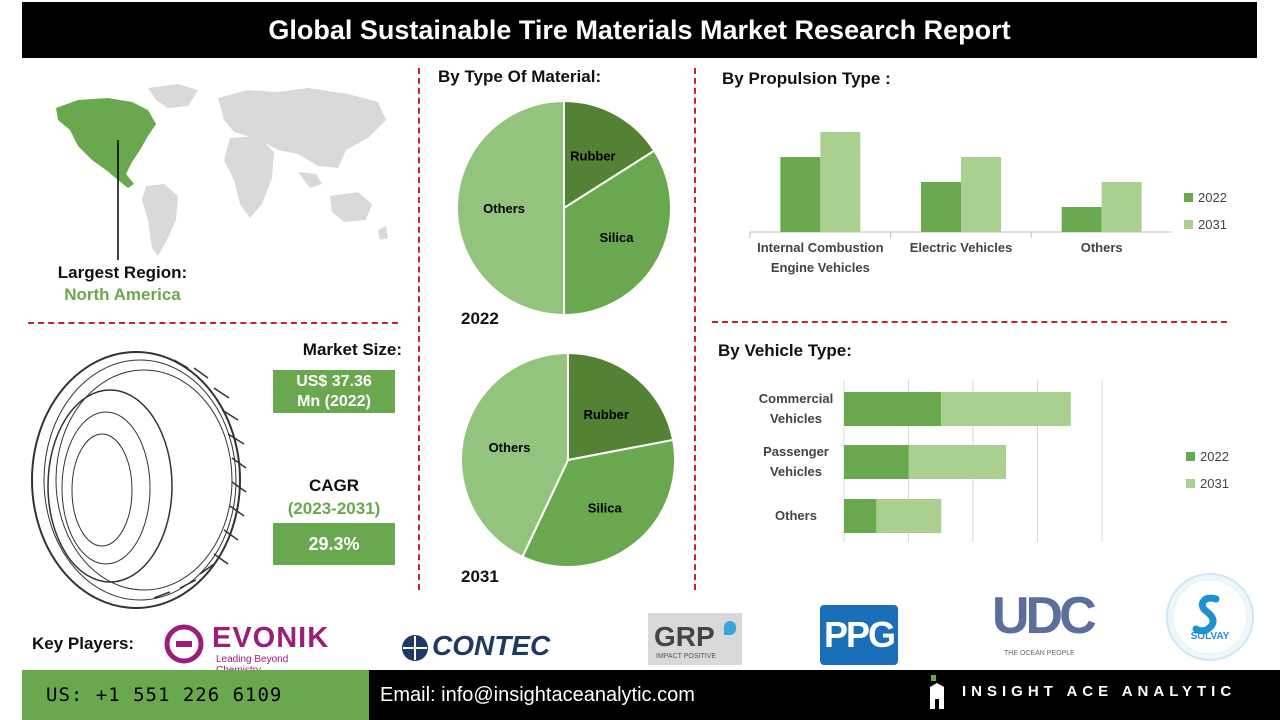 Image resolution: width=1280 pixels, height=720 pixels. I want to click on market-size-label: Market Size:, so click(352, 349).